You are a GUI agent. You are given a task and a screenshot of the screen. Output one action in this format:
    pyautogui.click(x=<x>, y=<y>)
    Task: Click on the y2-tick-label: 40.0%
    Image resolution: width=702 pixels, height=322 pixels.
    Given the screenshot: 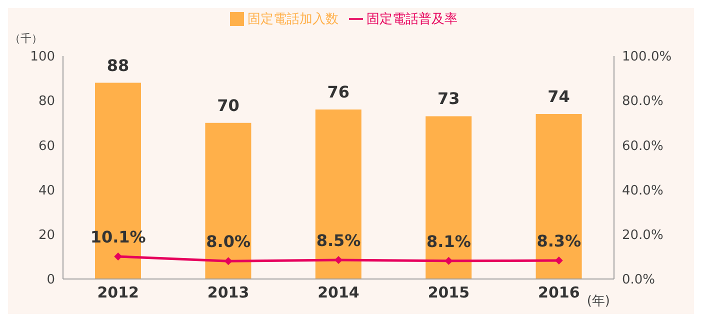 What is the action you would take?
    pyautogui.click(x=643, y=190)
    